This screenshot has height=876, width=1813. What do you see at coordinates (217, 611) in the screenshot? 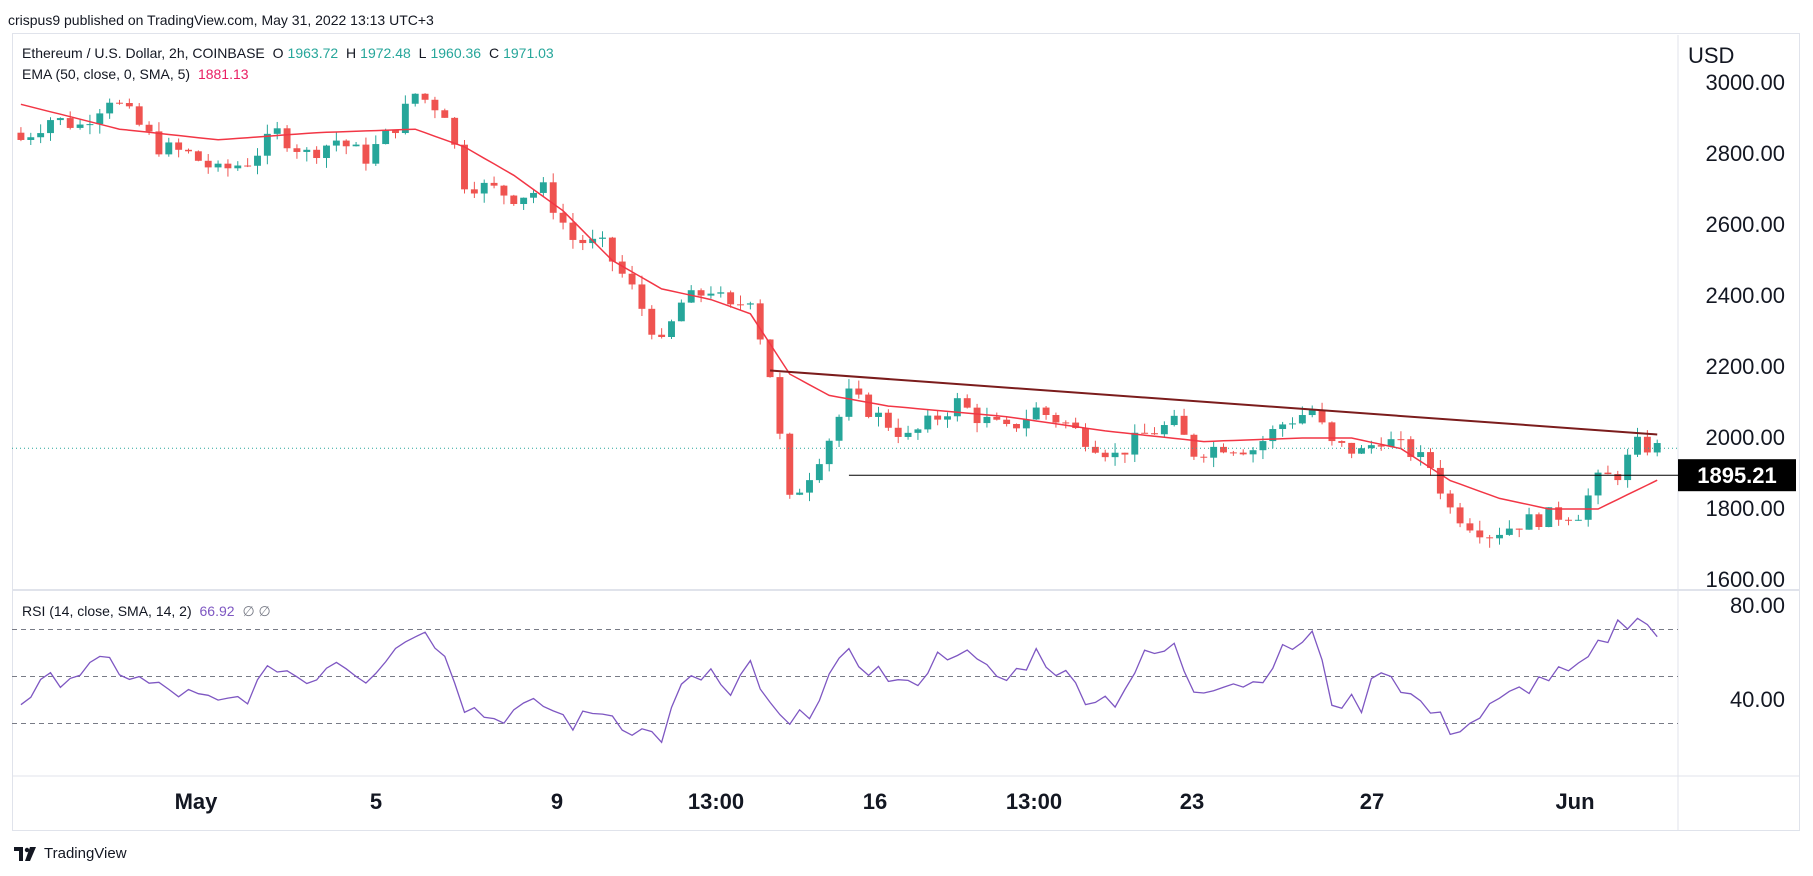
I see `rsi-value: 66.92` at bounding box center [217, 611].